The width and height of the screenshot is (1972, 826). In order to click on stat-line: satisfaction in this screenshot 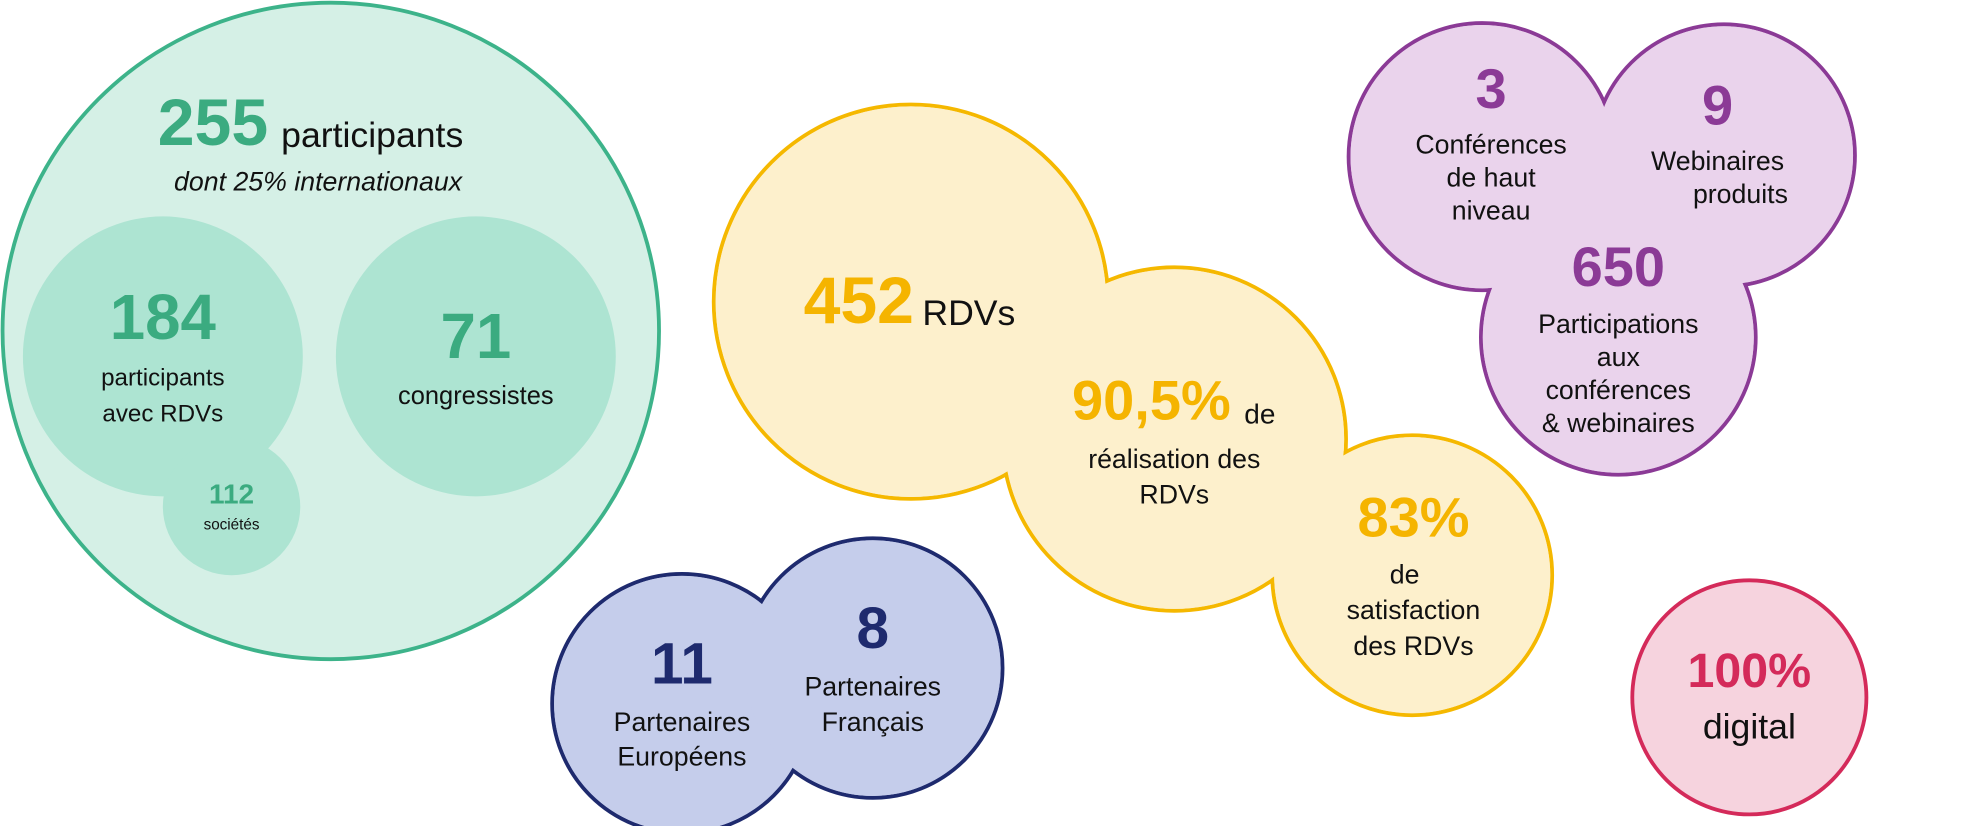, I will do `click(1414, 610)`.